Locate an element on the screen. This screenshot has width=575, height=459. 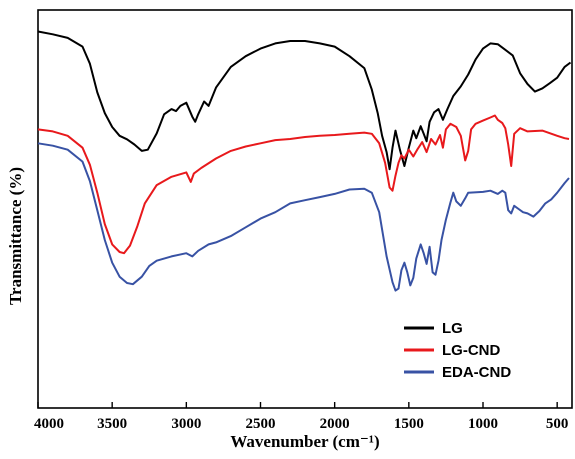
x-tick-label: 2000 is located at coordinates (335, 424).